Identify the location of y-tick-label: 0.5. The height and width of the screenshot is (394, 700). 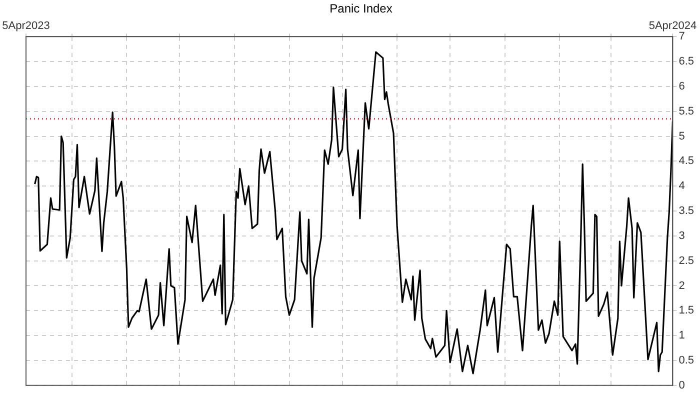
(686, 360).